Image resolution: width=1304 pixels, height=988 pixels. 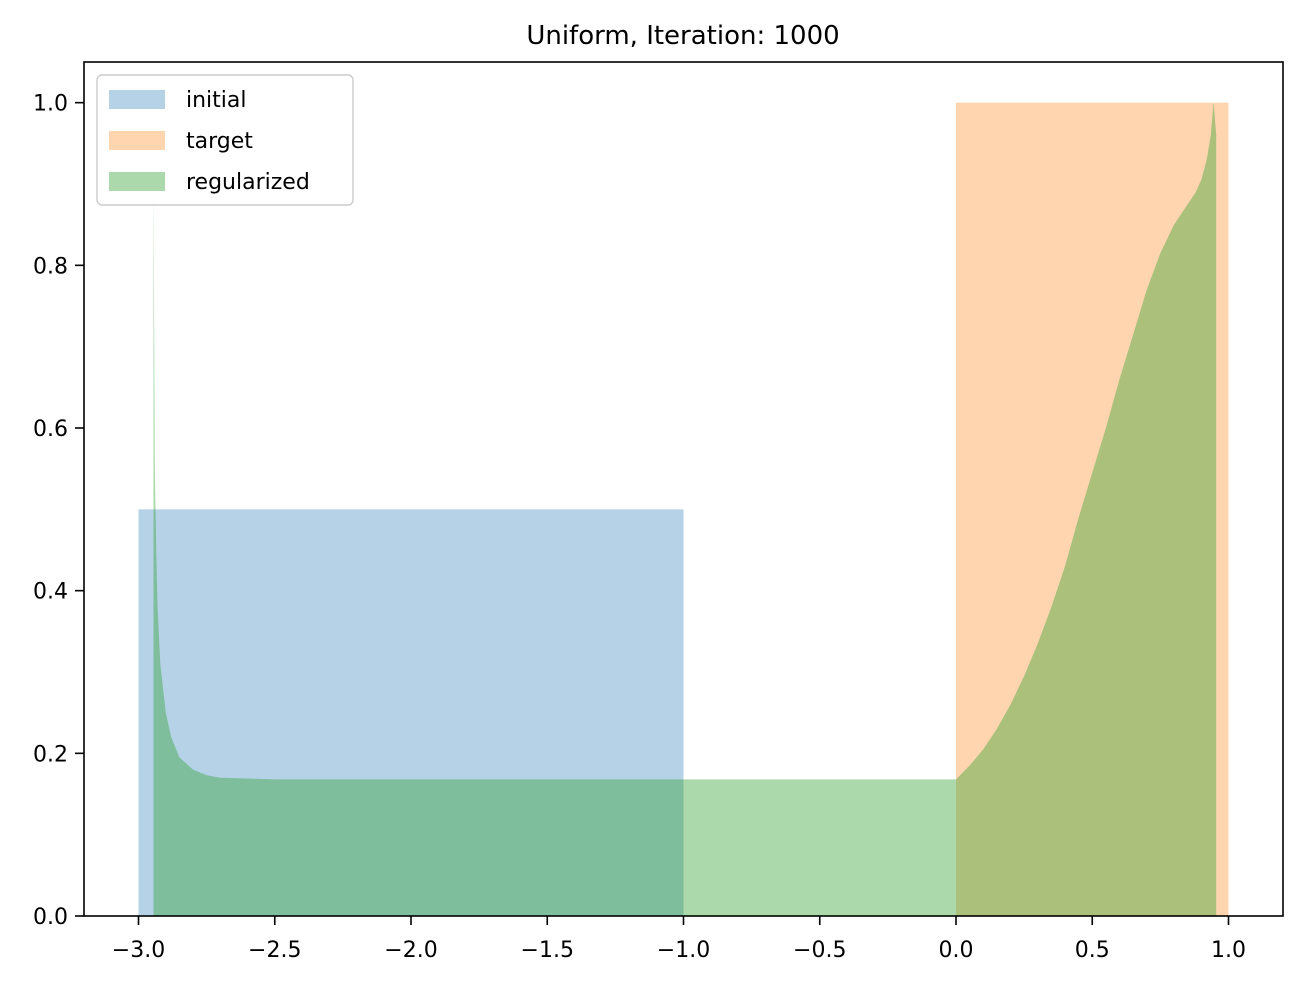 I want to click on x-tick-label: 0.0, so click(x=956, y=950).